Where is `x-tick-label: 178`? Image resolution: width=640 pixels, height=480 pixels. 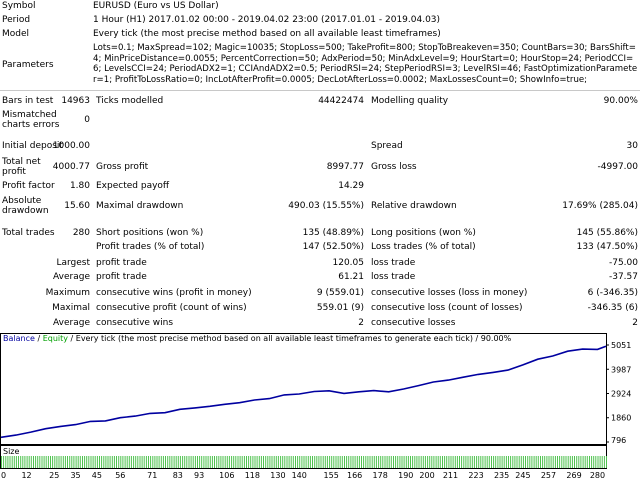
x-tick-label: 178 is located at coordinates (380, 475).